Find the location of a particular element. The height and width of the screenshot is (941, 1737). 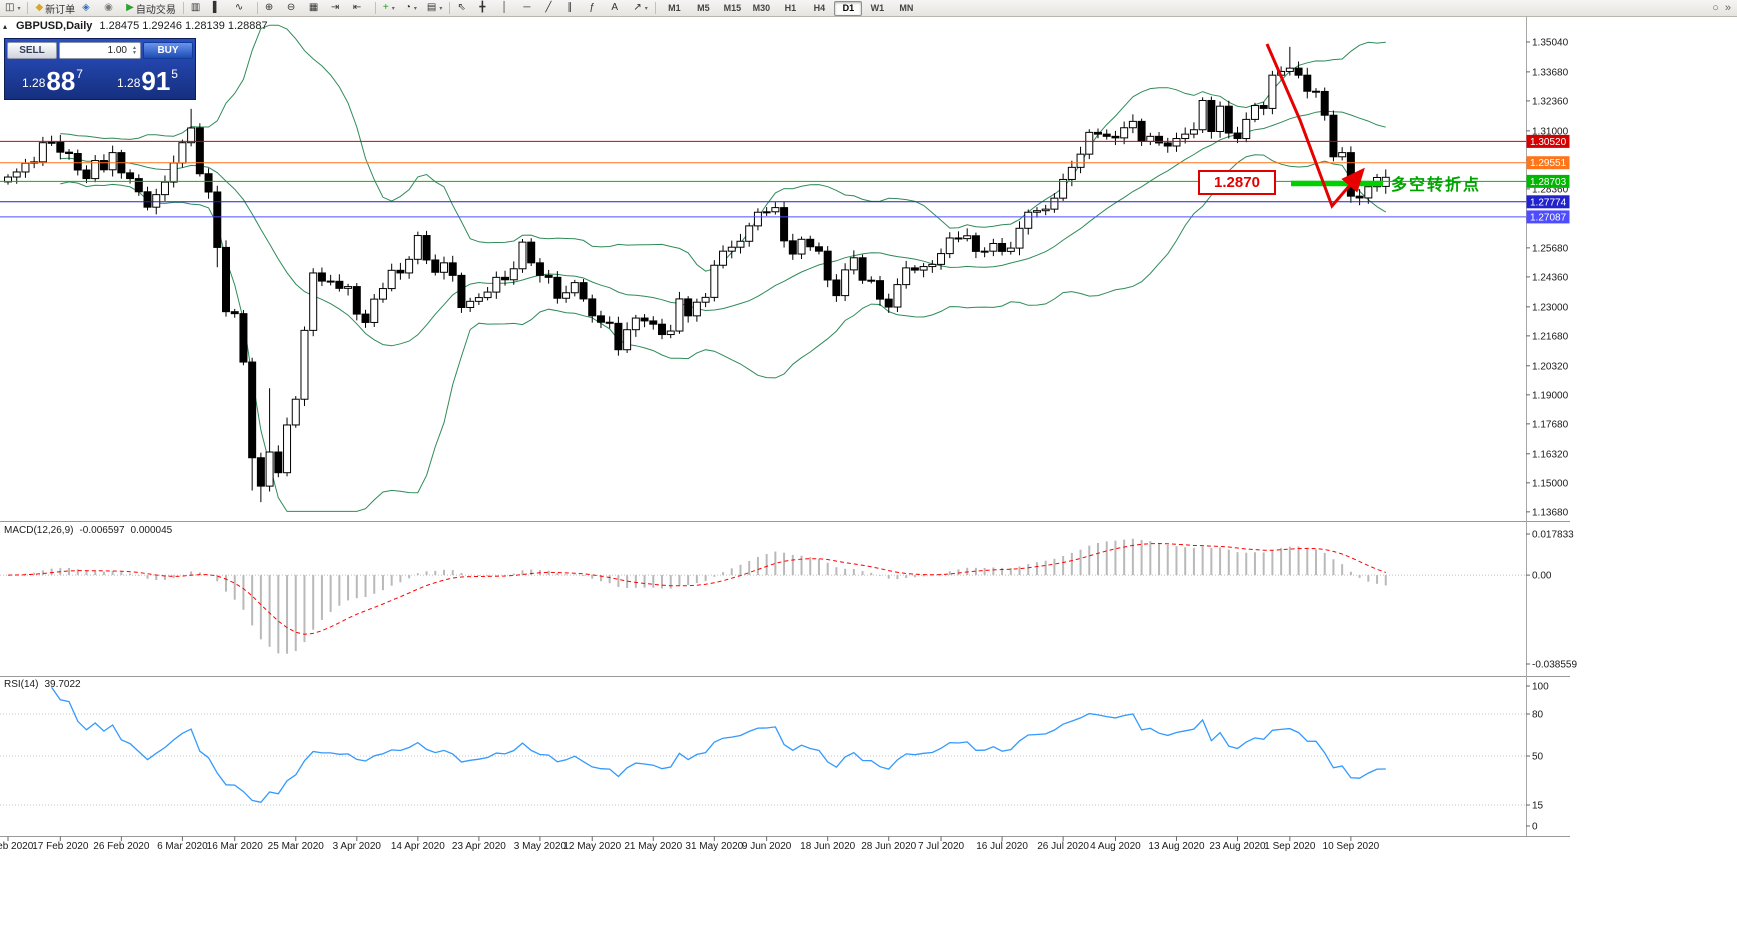

volume-input is located at coordinates (94, 50).